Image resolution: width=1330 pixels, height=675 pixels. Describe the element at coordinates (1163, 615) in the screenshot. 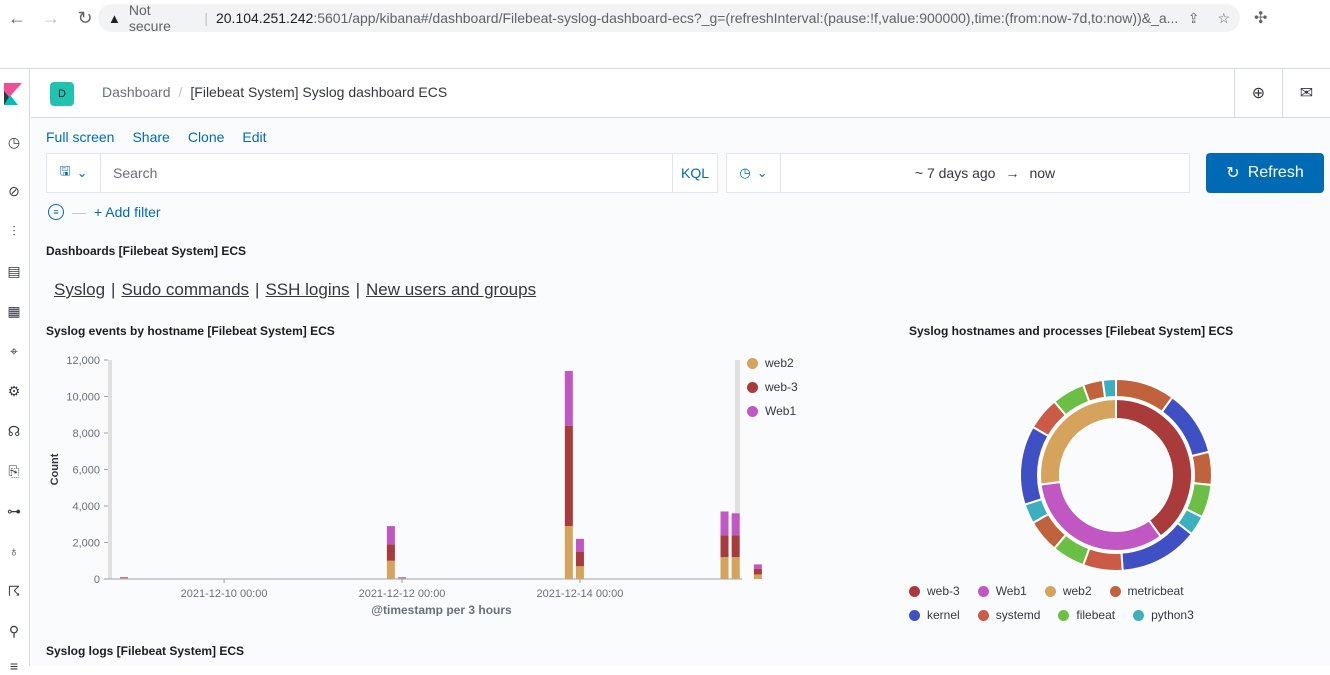

I see `legend-item-python3: python3` at that location.